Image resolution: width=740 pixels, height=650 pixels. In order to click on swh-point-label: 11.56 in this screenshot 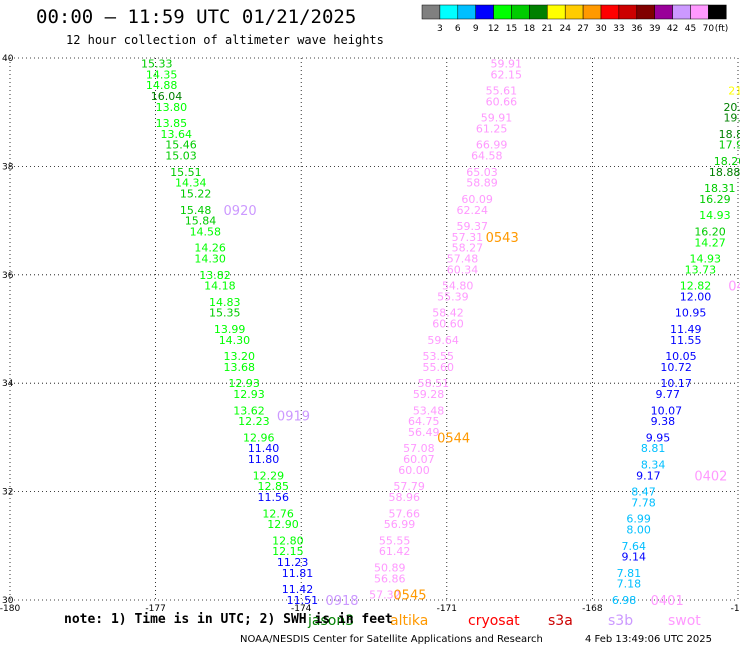, I will do `click(274, 497)`.